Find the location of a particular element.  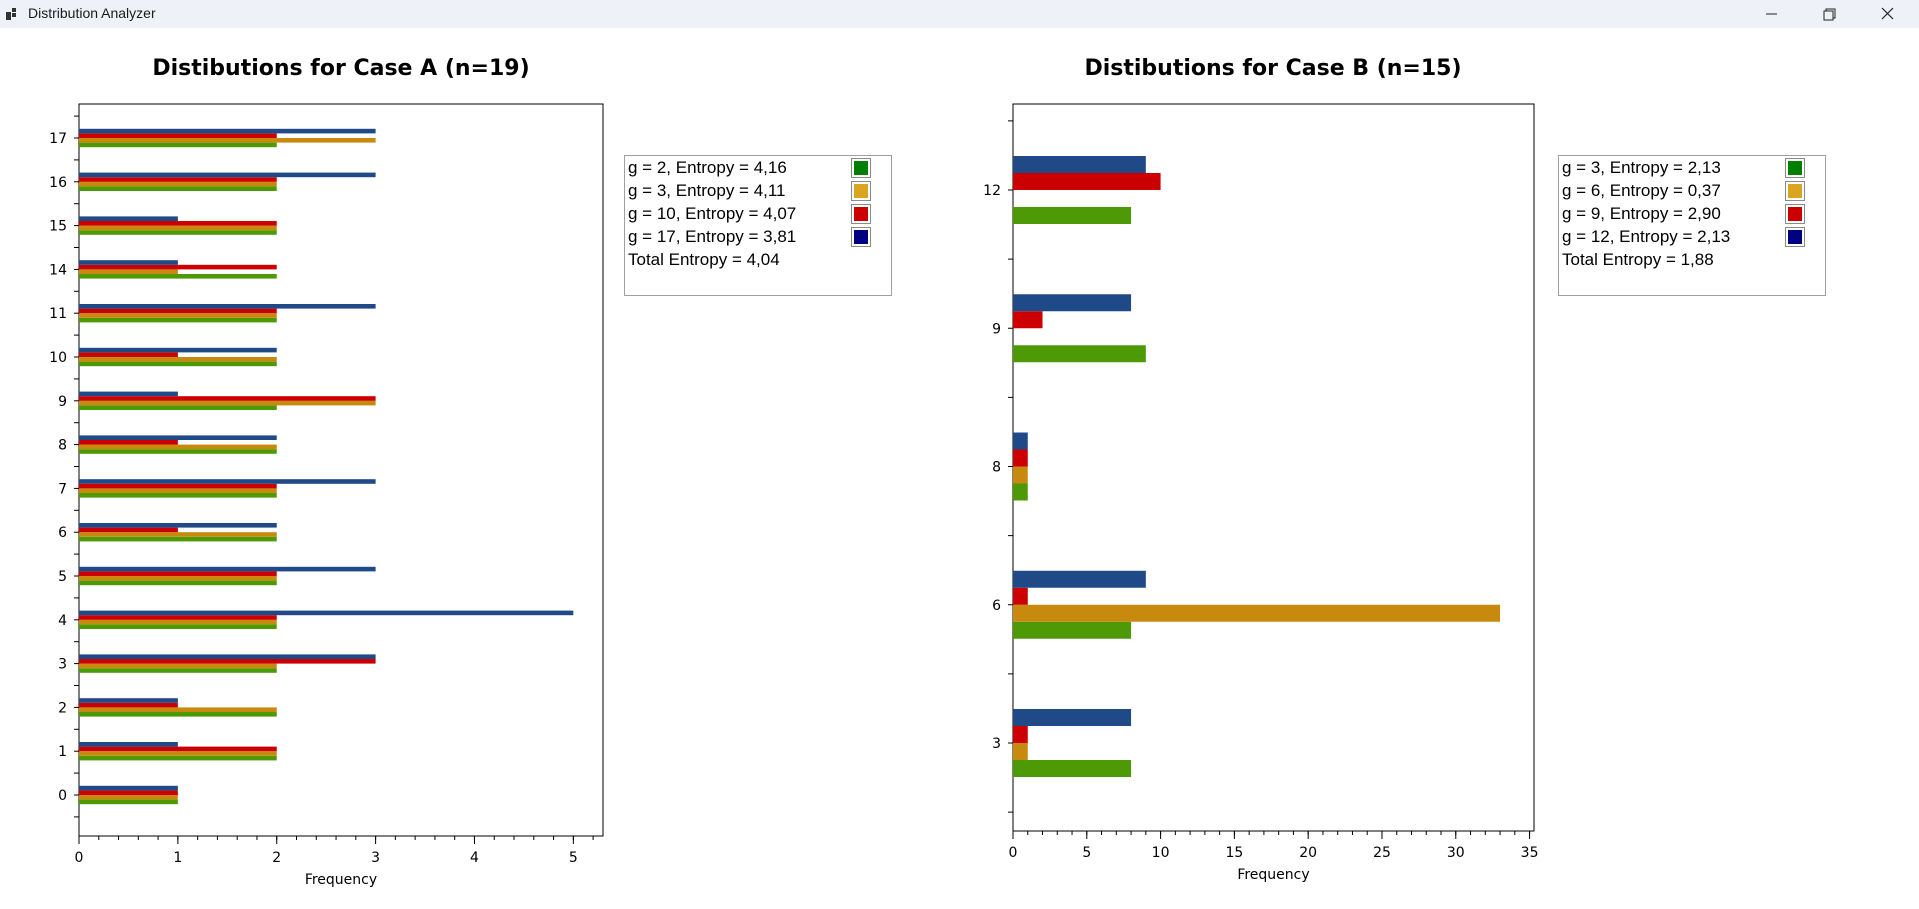

y-tick-label: 2 is located at coordinates (62, 708).